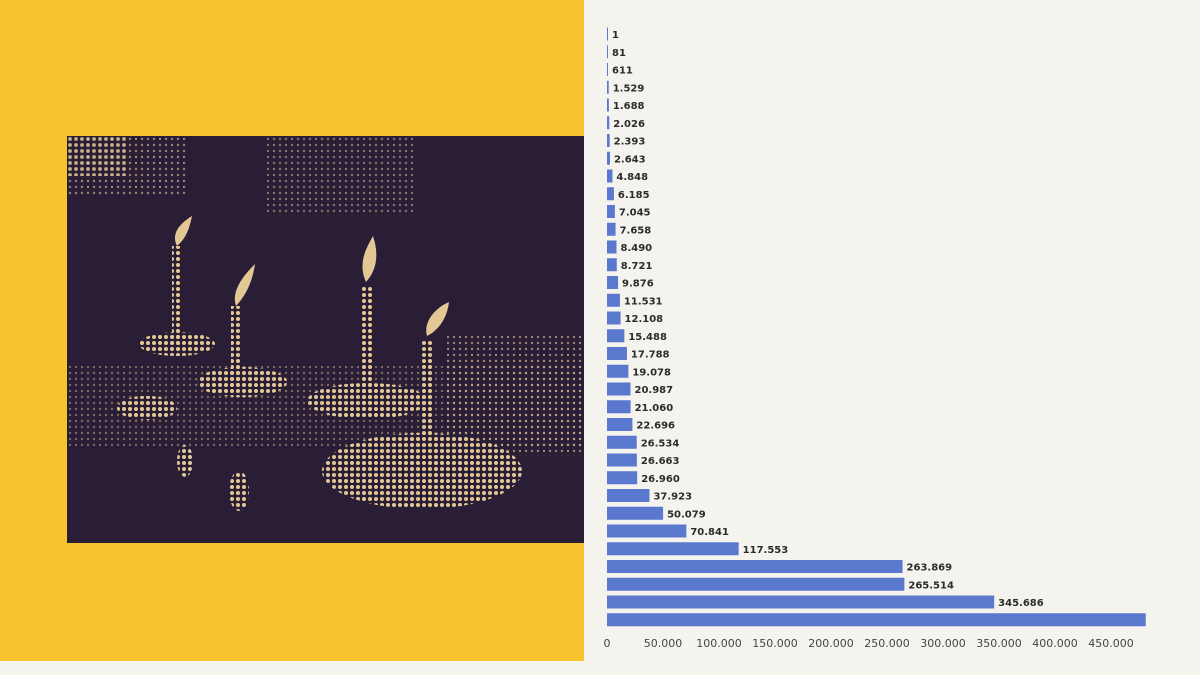 This screenshot has width=1200, height=675. I want to click on x-tick-label-6: 300.000, so click(943, 643).